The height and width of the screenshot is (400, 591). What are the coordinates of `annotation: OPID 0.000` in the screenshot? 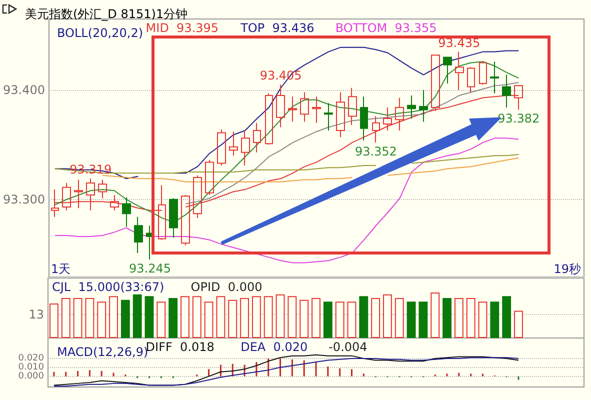 It's located at (226, 287).